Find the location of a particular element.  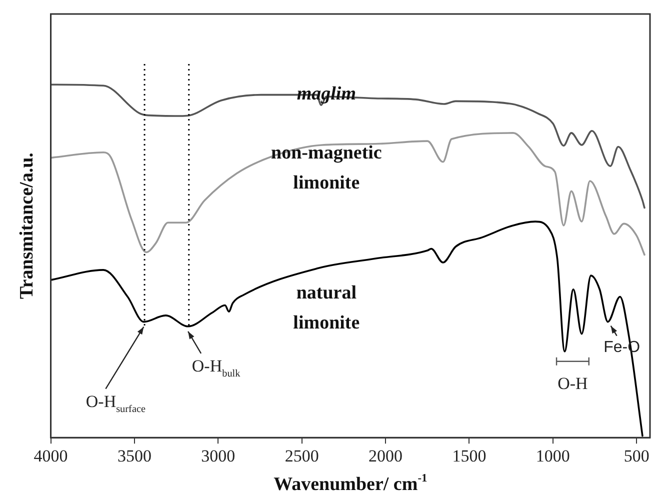

series-label: non-magnetic limonite is located at coordinates (326, 168).